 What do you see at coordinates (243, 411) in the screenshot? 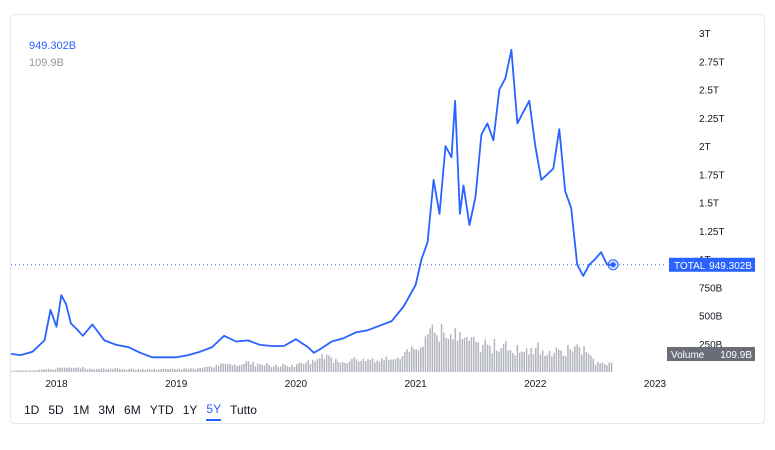
I see `range-option-tutto: Tutto` at bounding box center [243, 411].